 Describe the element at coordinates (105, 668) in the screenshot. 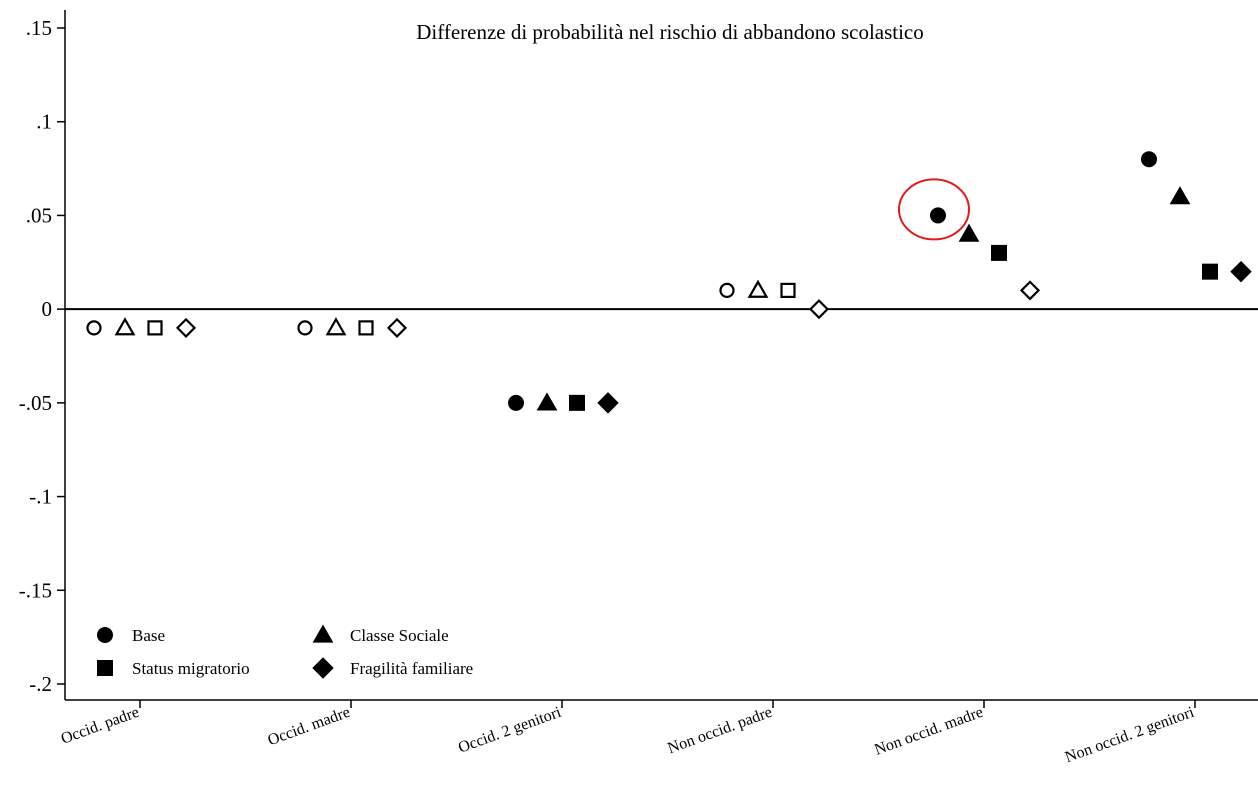

I see `legend-marker-square` at that location.